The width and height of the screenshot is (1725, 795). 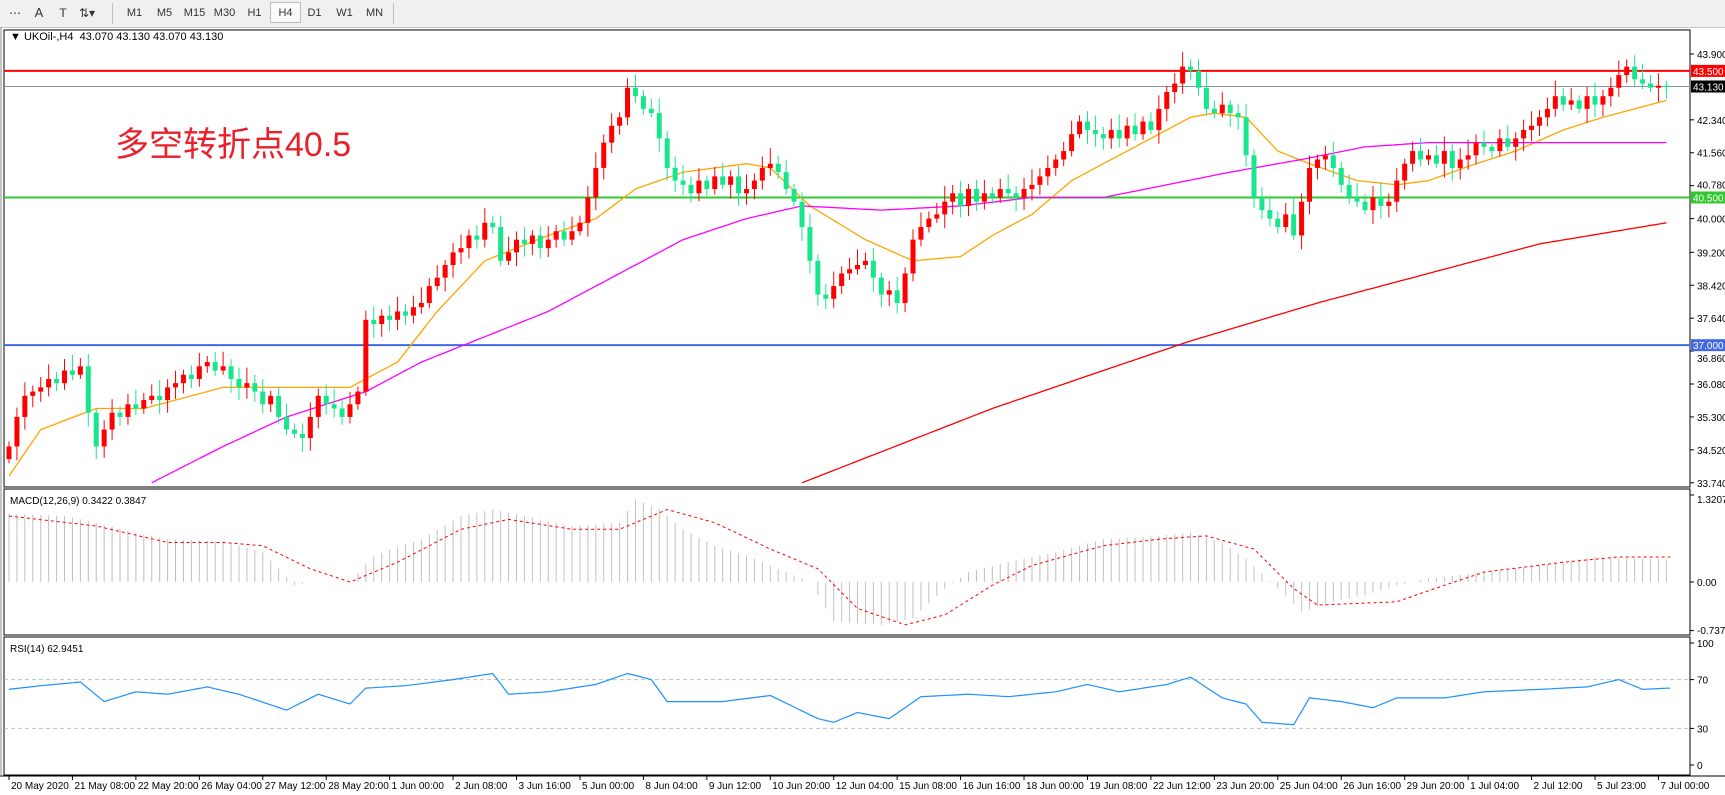 I want to click on time-tick-label: 20 May 2020, so click(x=40, y=786).